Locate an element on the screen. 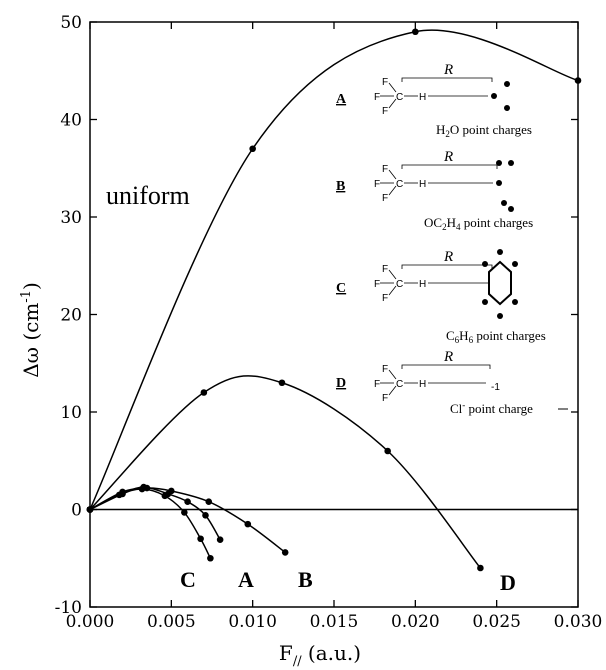 This screenshot has height=670, width=606. y-tick-label: 40 is located at coordinates (71, 121).